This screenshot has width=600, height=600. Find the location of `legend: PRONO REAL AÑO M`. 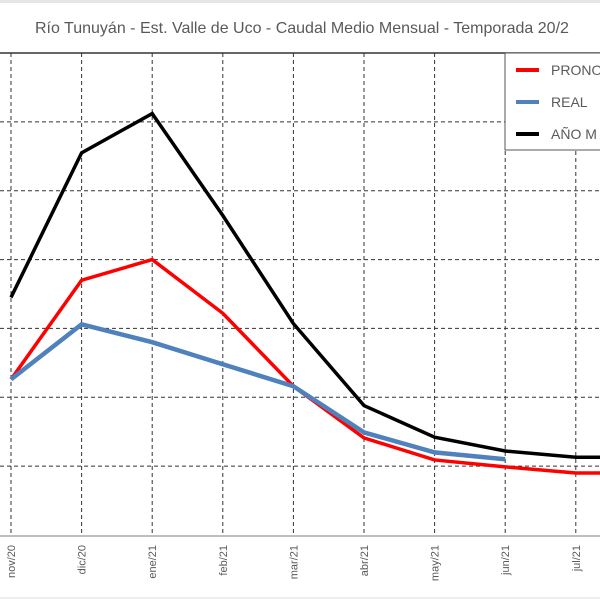

legend: PRONO REAL AÑO M is located at coordinates (552, 101).